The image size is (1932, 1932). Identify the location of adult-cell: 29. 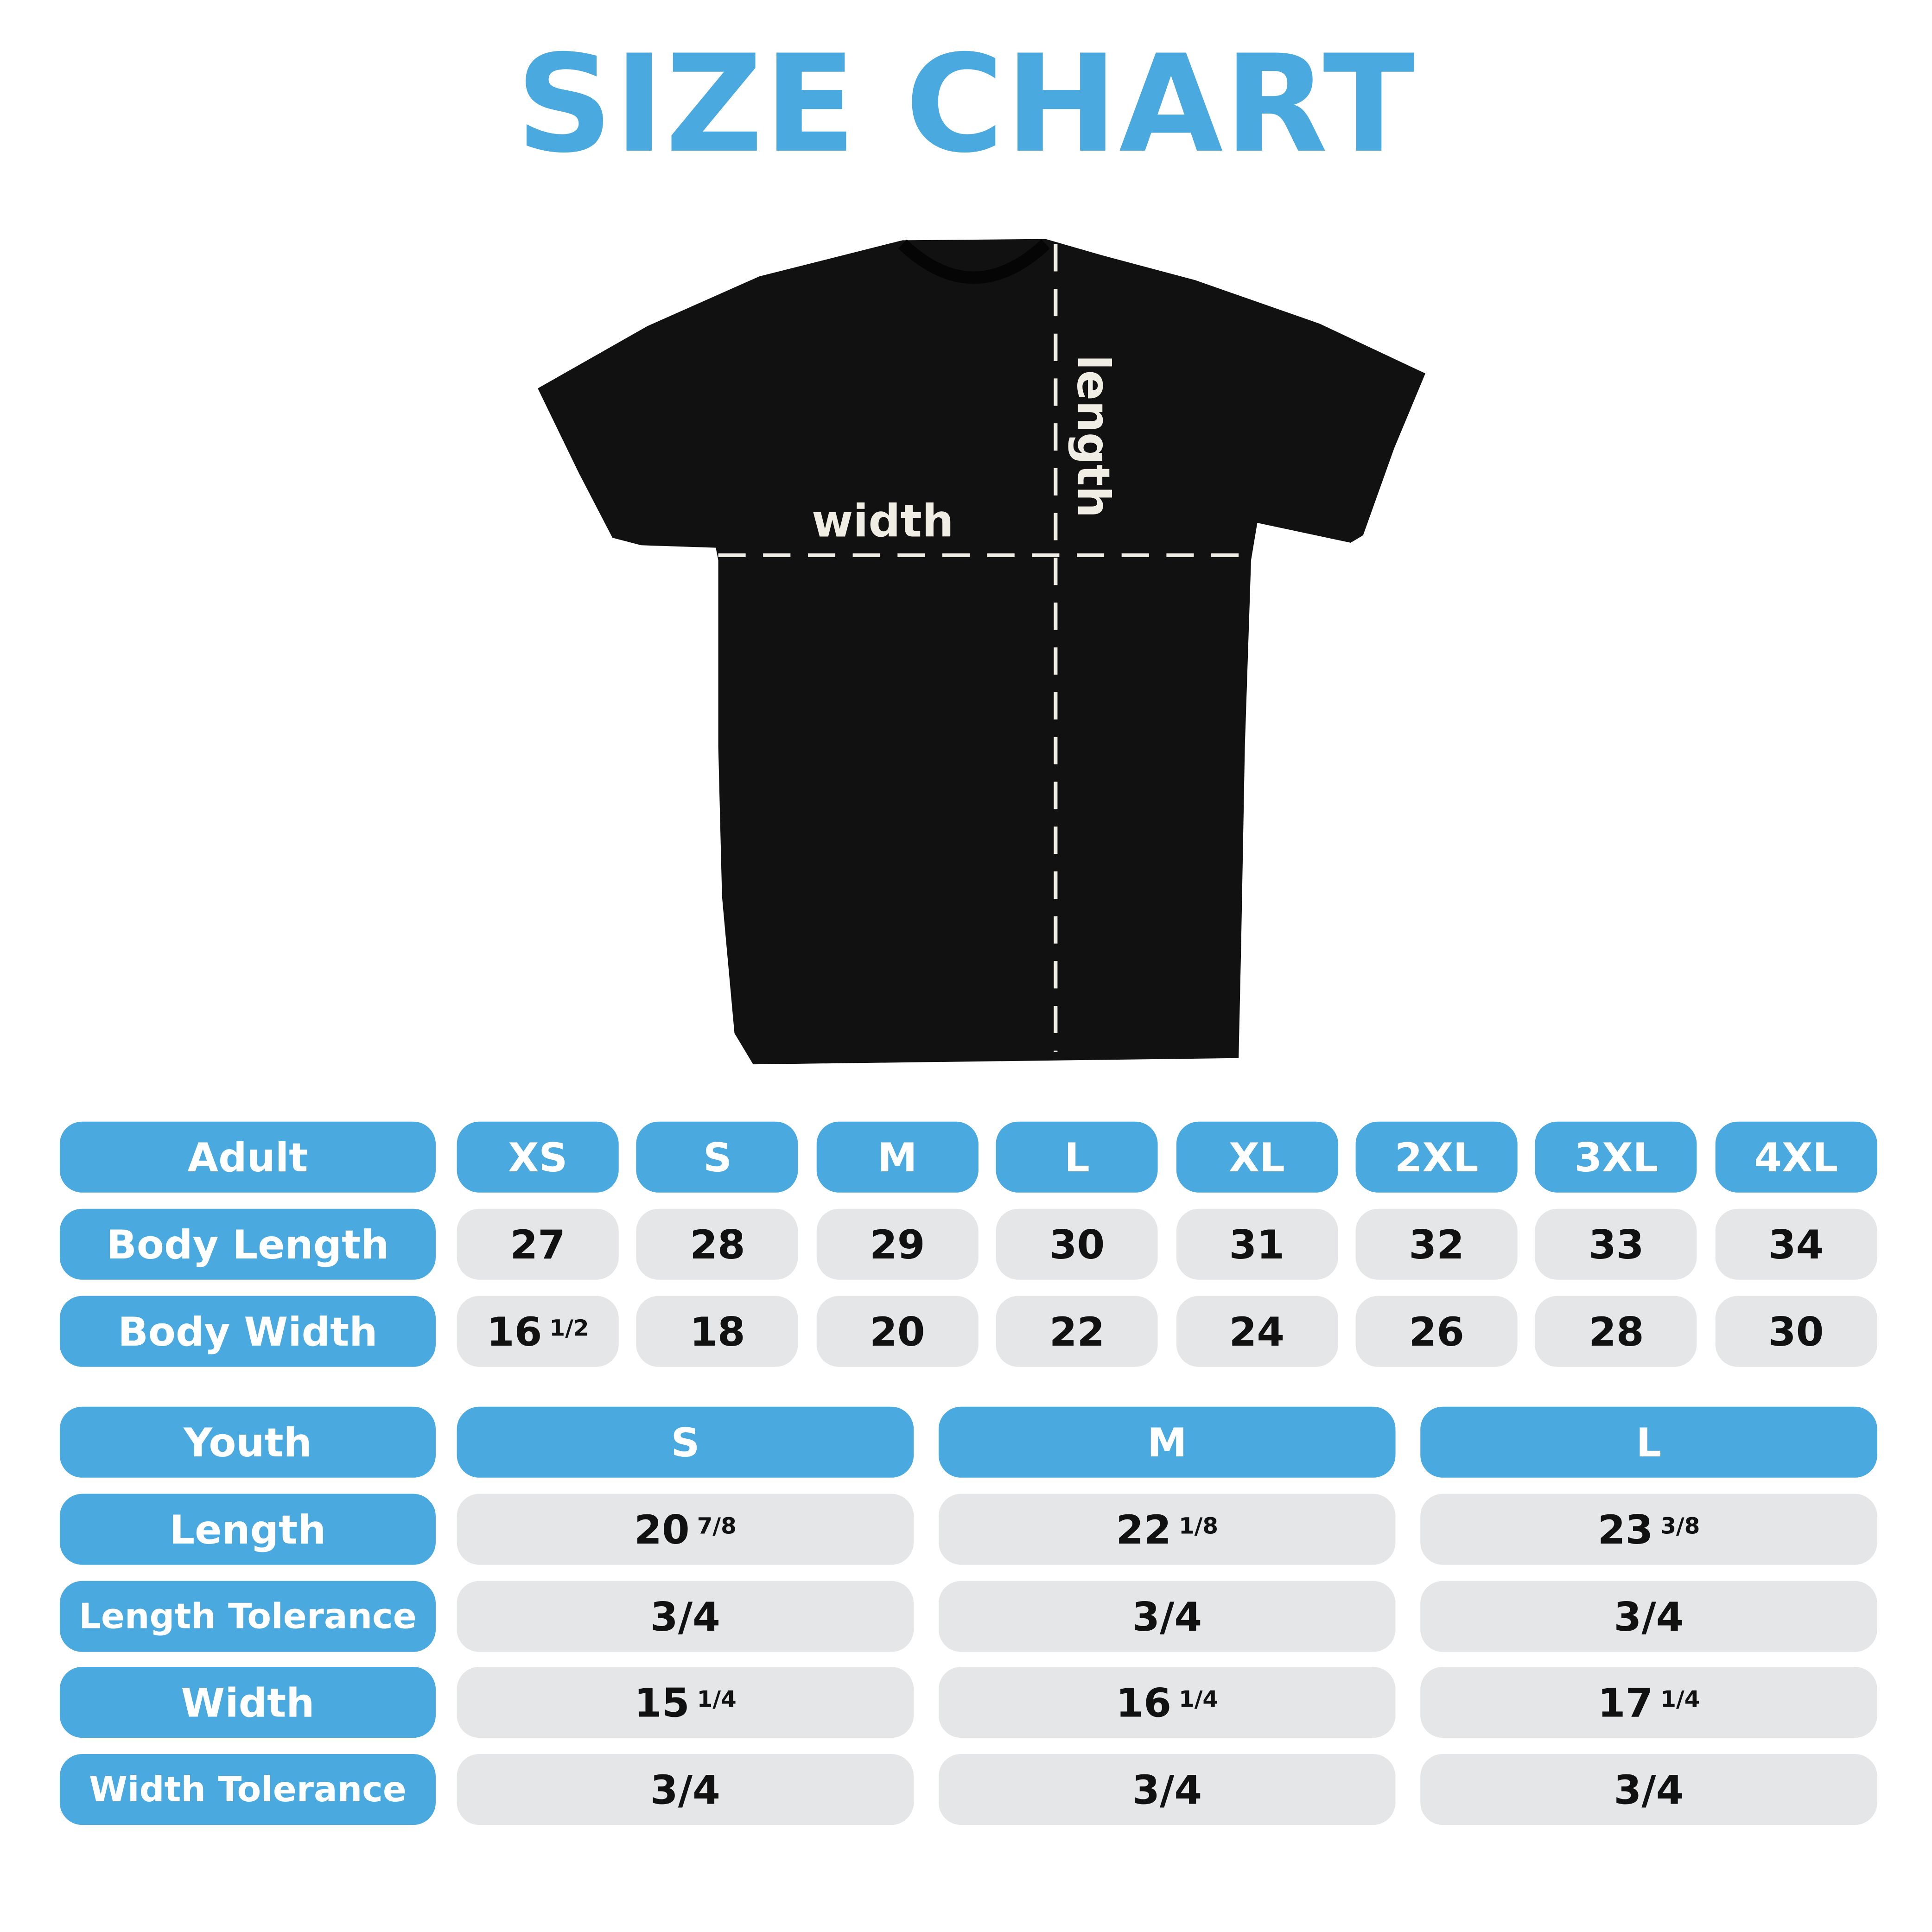
(897, 1244).